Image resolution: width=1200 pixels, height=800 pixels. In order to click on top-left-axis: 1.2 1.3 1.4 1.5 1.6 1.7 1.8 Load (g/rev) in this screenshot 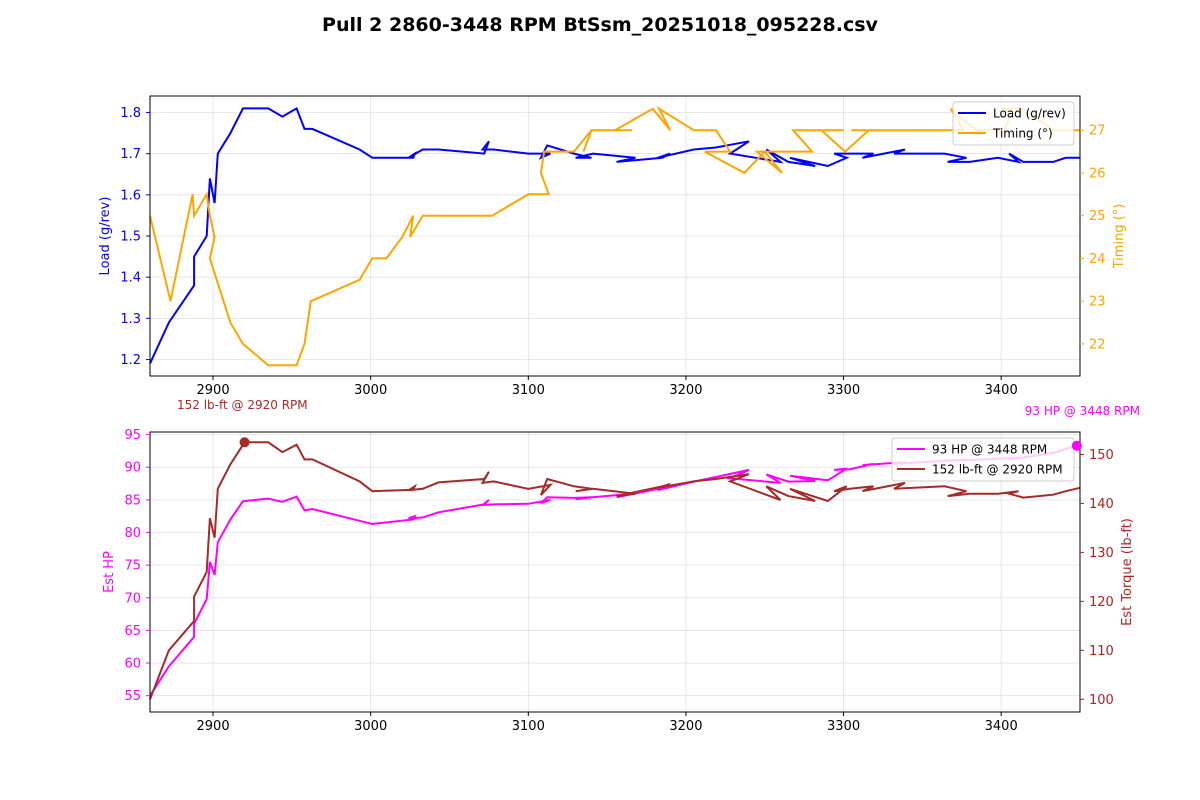, I will do `click(124, 237)`.